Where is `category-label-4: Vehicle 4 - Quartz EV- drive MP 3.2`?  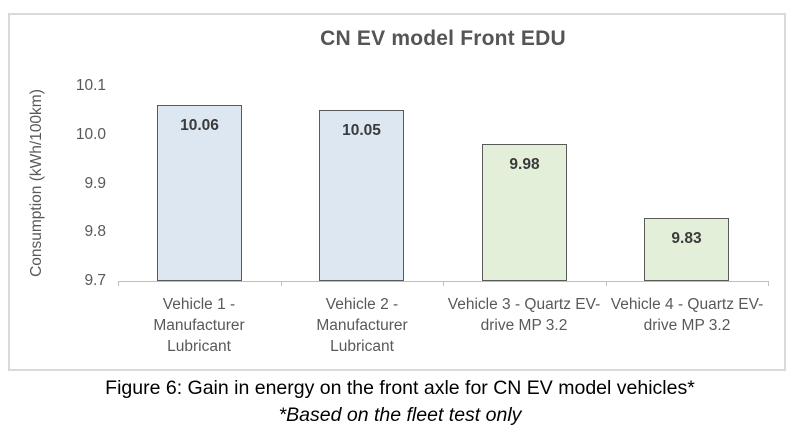 category-label-4: Vehicle 4 - Quartz EV- drive MP 3.2 is located at coordinates (687, 315).